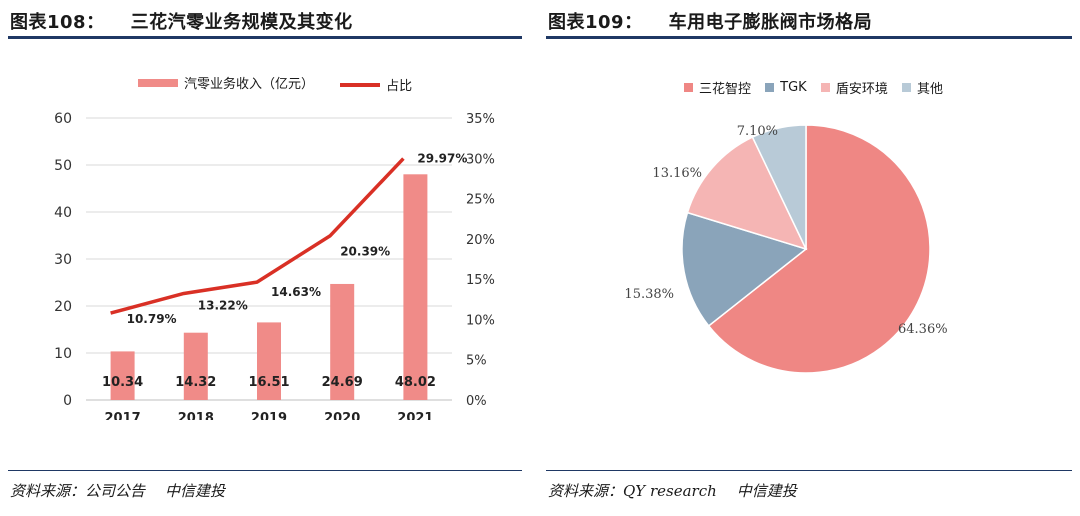 The width and height of the screenshot is (1080, 516). Describe the element at coordinates (241, 22) in the screenshot. I see `left-title-text: 三花汽零业务规模及其变化` at that location.